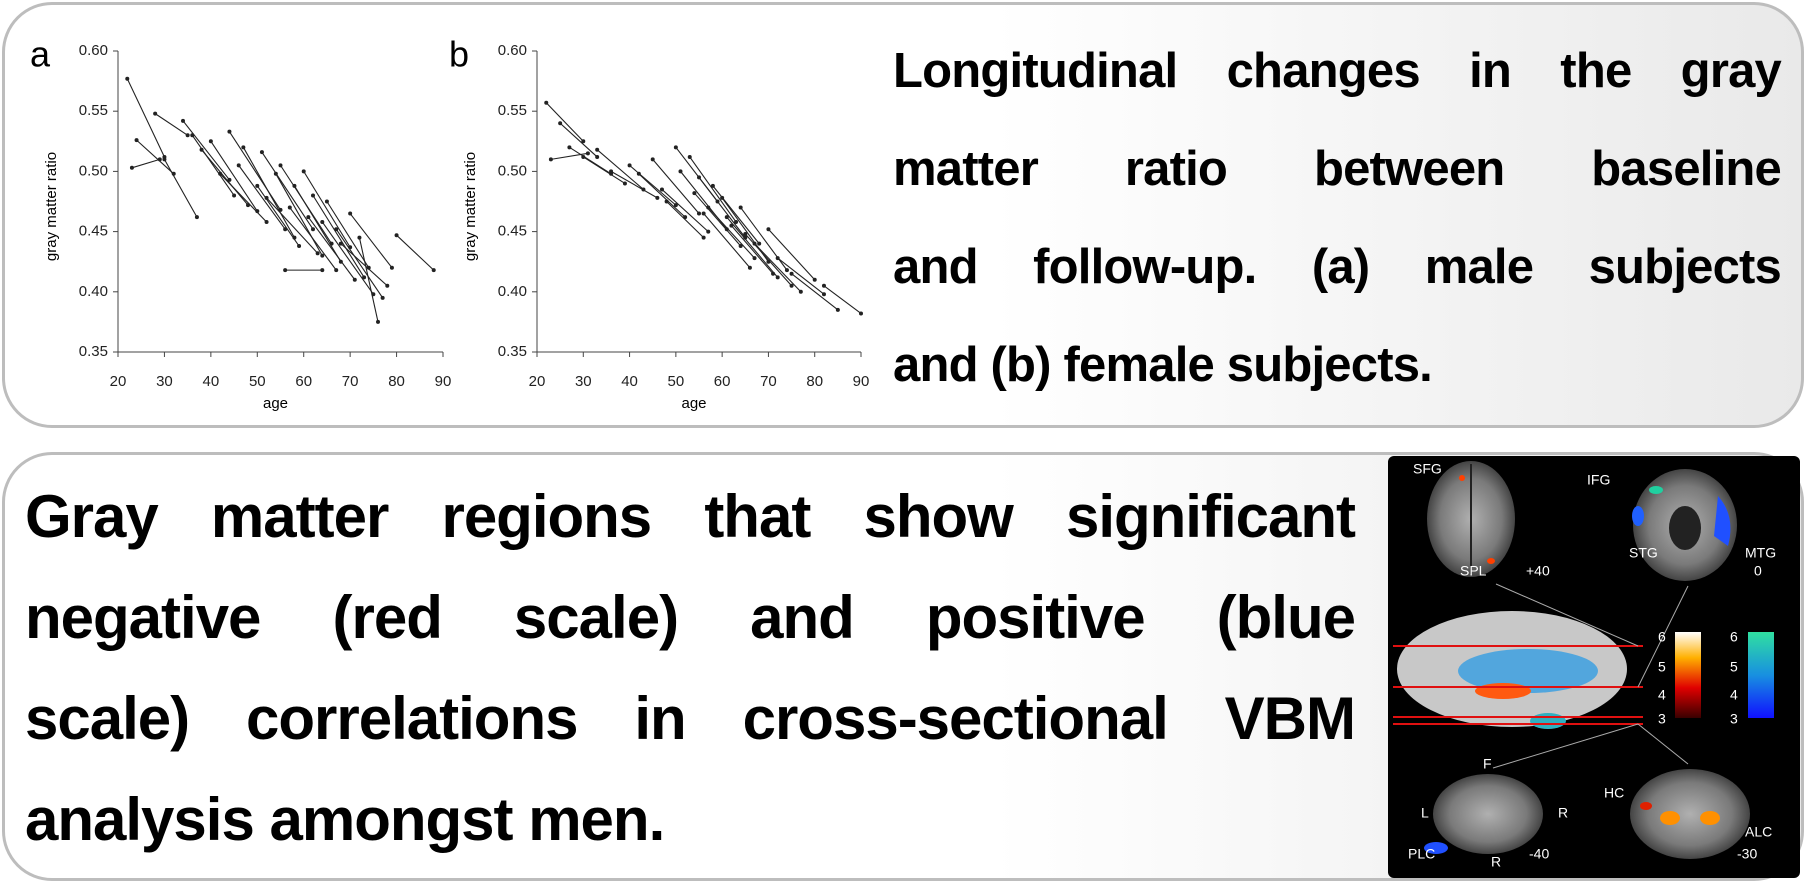 The width and height of the screenshot is (1810, 883). I want to click on colorbar-tick-label: 4, so click(1734, 695).